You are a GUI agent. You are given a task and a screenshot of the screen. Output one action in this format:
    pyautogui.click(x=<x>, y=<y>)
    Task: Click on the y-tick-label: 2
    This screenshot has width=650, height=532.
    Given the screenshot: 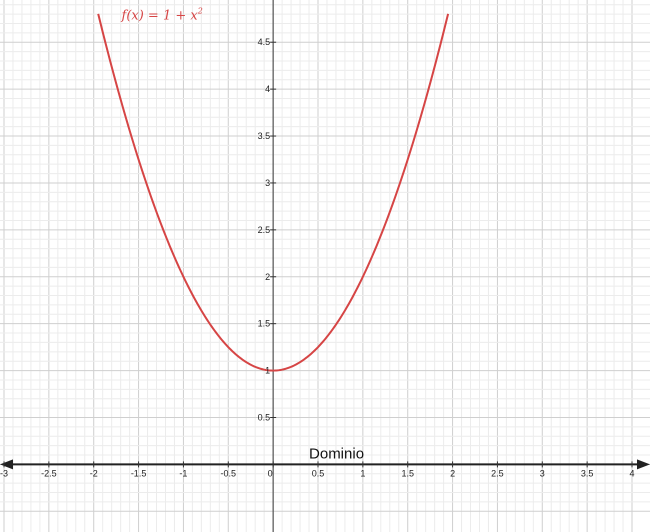 What is the action you would take?
    pyautogui.click(x=267, y=277)
    